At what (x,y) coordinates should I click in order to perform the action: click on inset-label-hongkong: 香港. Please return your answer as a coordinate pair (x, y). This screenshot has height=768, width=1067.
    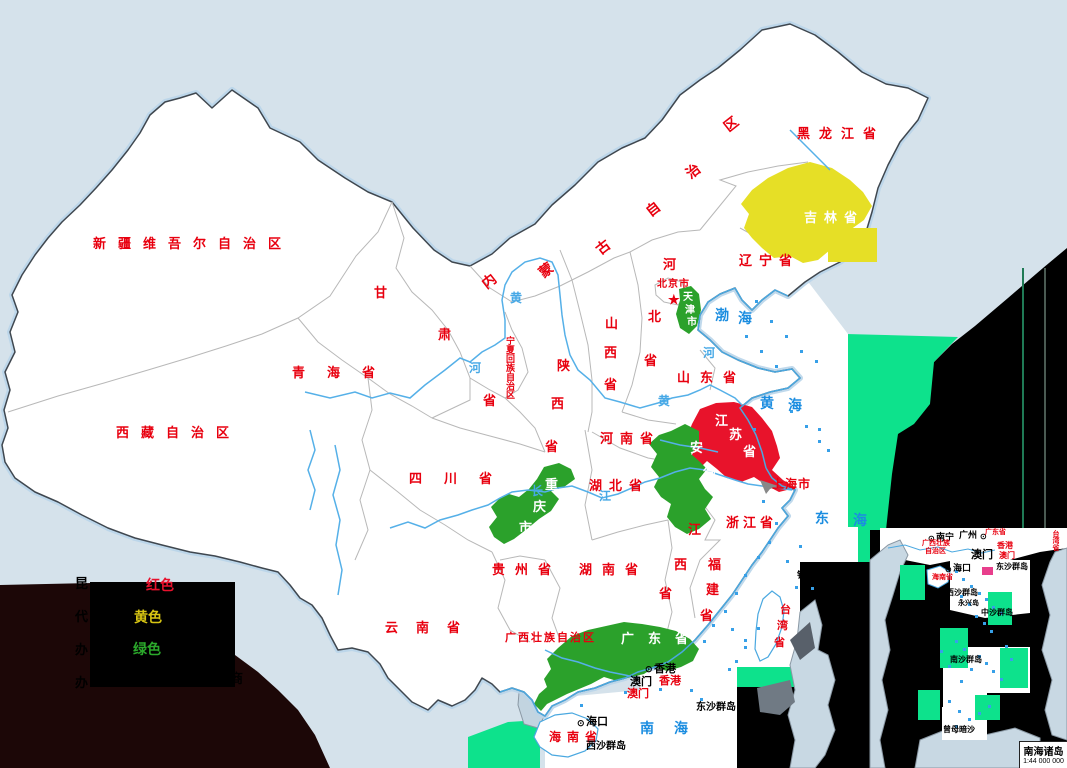
    Looking at the image, I should click on (1005, 545).